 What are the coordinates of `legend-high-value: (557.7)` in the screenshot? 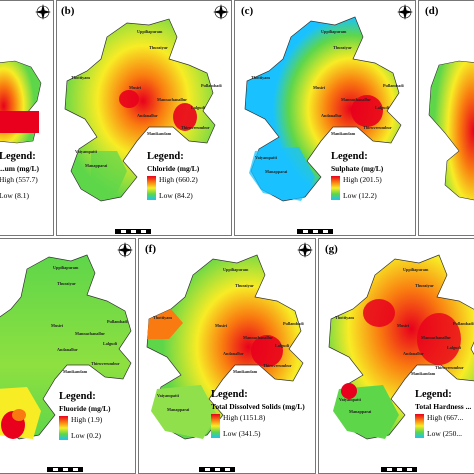 It's located at (26, 179).